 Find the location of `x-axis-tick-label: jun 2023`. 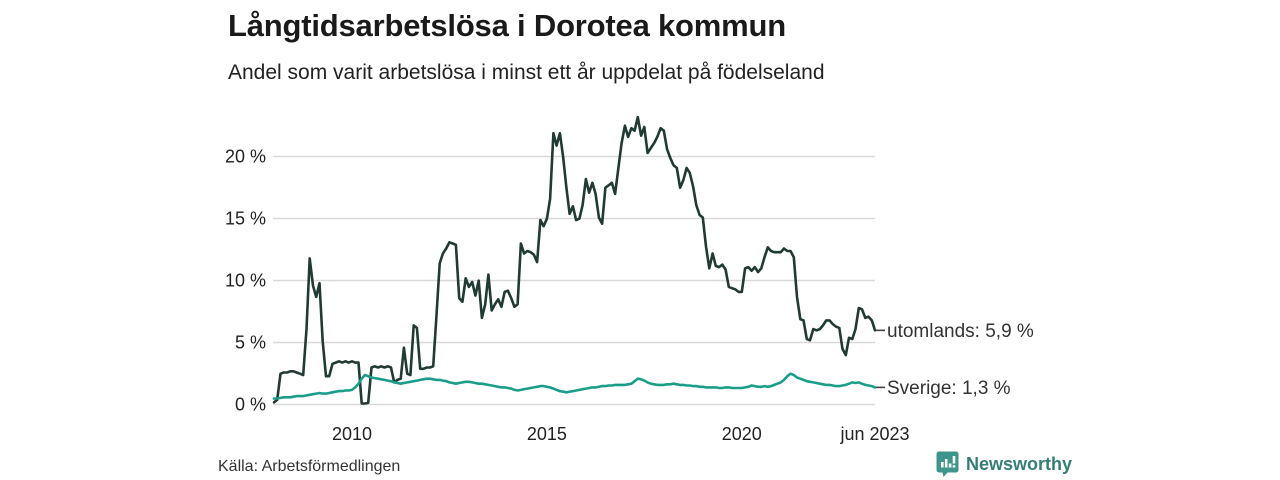

x-axis-tick-label: jun 2023 is located at coordinates (874, 434).